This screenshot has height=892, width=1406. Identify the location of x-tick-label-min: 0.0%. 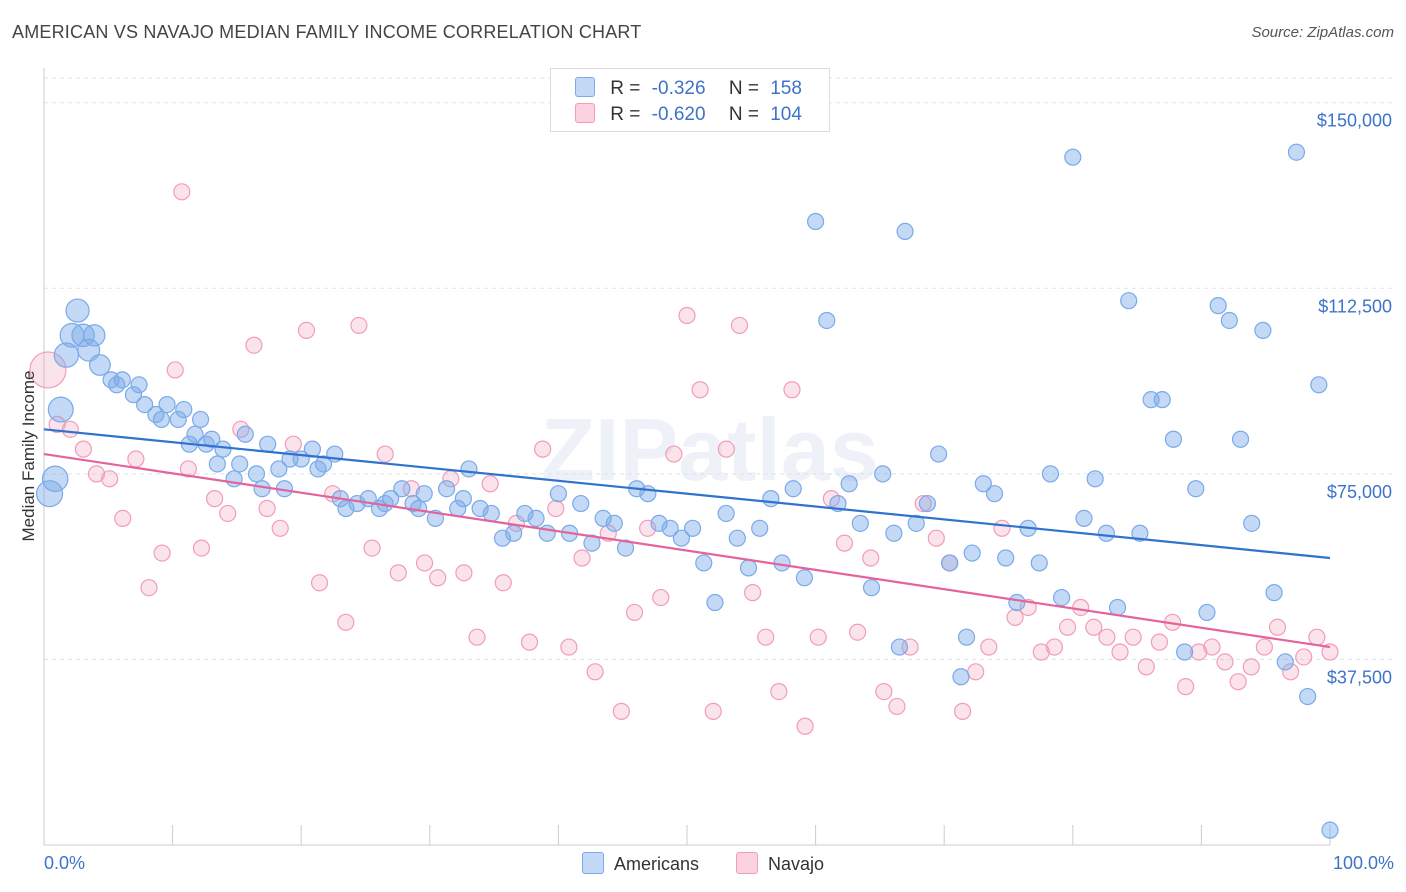
(64, 863).